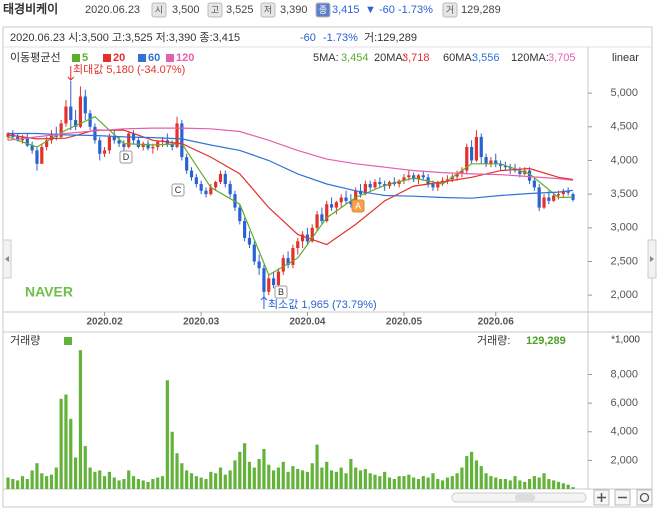  What do you see at coordinates (624, 460) in the screenshot?
I see `y-tick-label: 2,000` at bounding box center [624, 460].